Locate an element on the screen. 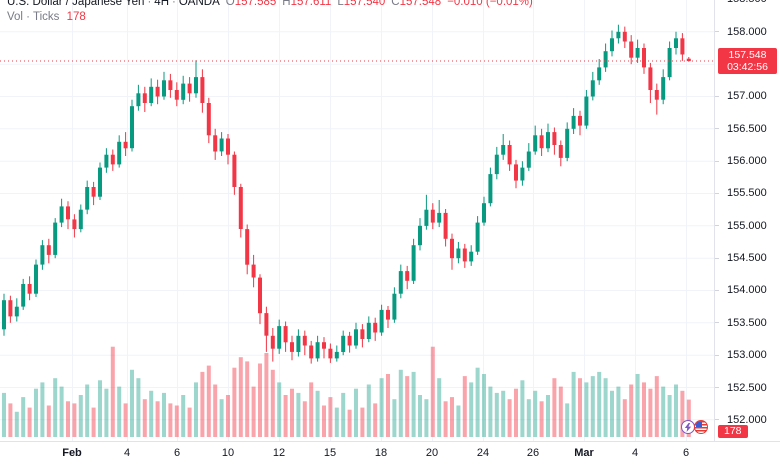  time-axis-label: Mar is located at coordinates (584, 453).